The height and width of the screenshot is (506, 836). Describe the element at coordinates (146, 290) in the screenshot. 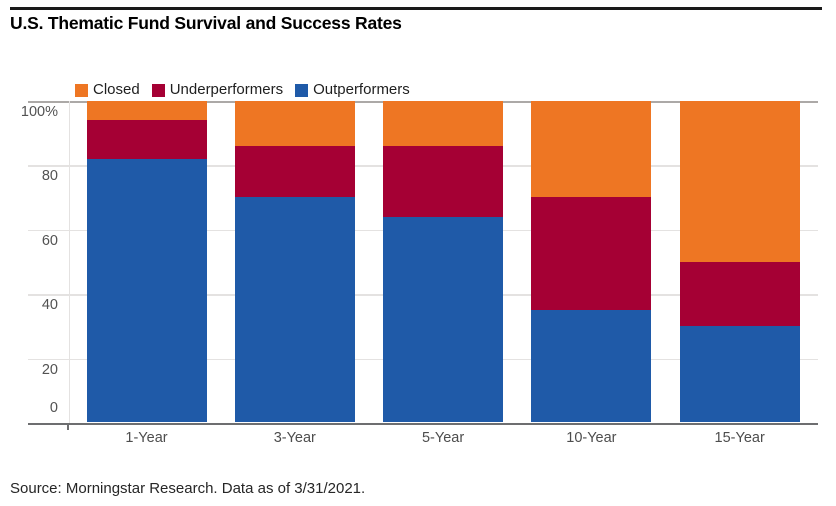

I see `bar-segment-outperformers-1-year` at that location.